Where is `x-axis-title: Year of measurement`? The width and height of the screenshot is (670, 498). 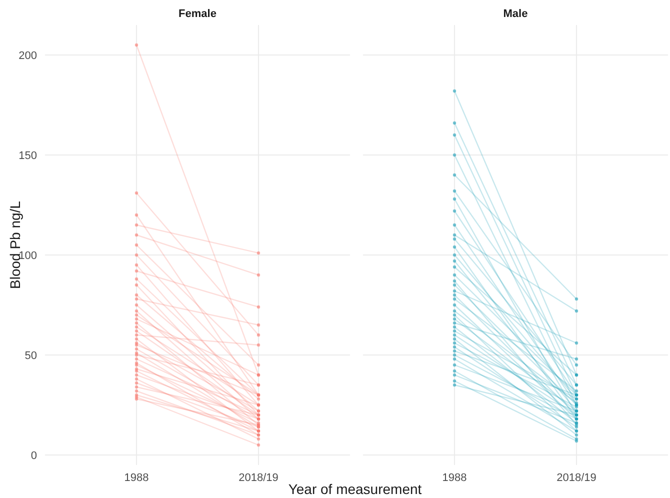
x-axis-title: Year of measurement is located at coordinates (355, 489).